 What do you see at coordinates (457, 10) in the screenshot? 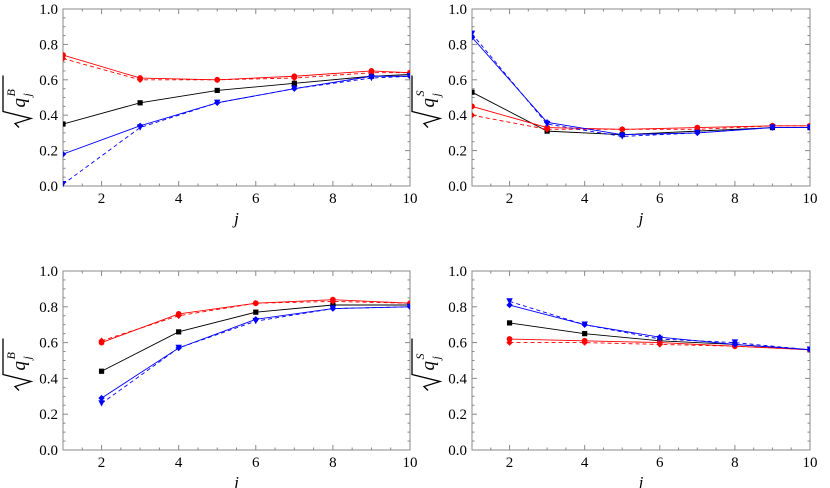
I see `y-tick-label: 1.0` at bounding box center [457, 10].